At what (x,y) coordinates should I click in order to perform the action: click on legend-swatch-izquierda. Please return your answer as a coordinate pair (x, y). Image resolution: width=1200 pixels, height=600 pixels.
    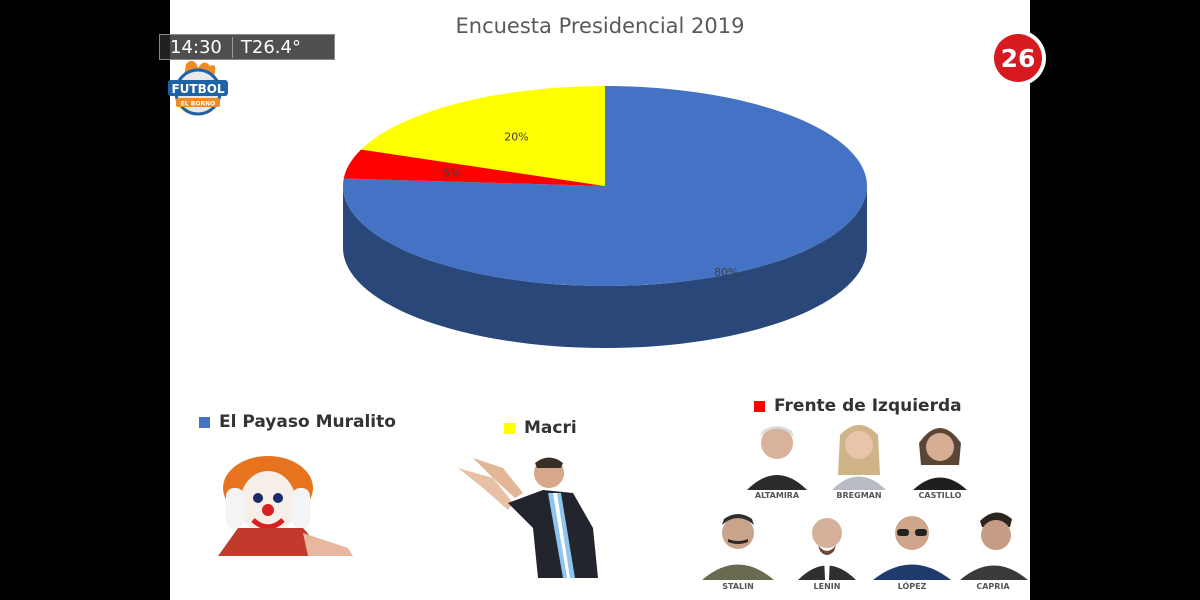
    Looking at the image, I should click on (759, 406).